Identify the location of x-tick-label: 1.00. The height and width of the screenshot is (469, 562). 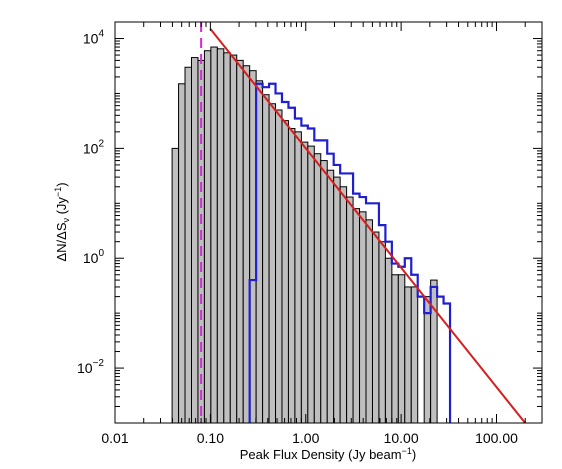
(305, 438).